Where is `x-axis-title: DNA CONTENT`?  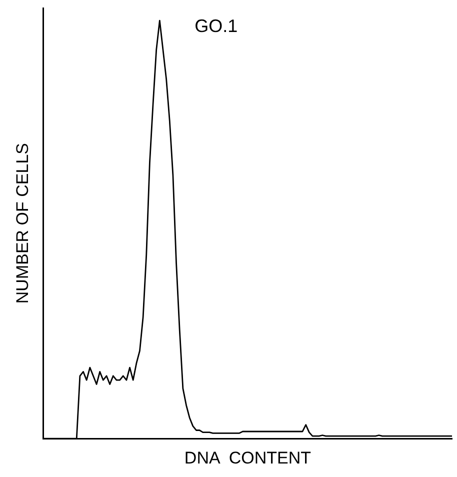
x-axis-title: DNA CONTENT is located at coordinates (247, 458).